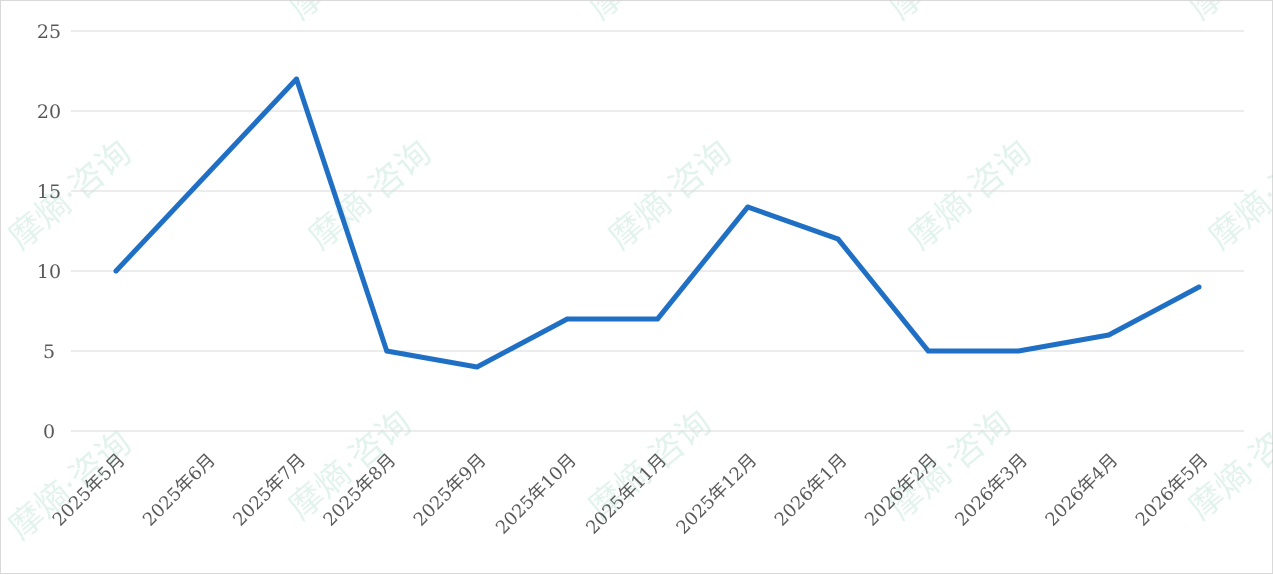  Describe the element at coordinates (49, 112) in the screenshot. I see `y-tick-label: 20` at that location.